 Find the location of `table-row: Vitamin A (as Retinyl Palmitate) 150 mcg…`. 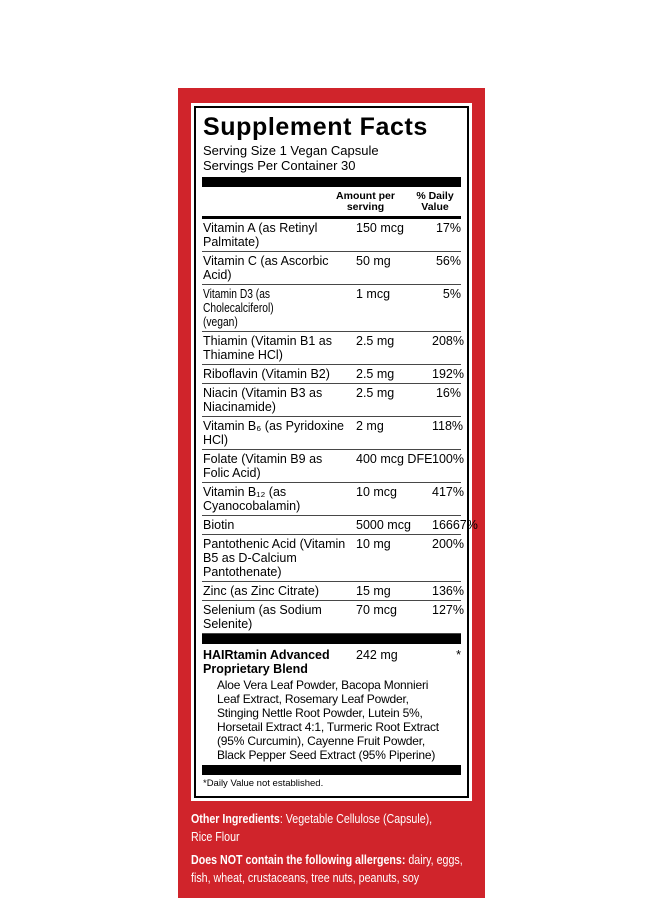

table-row: Vitamin A (as Retinyl Palmitate) 150 mcg… is located at coordinates (331, 236).